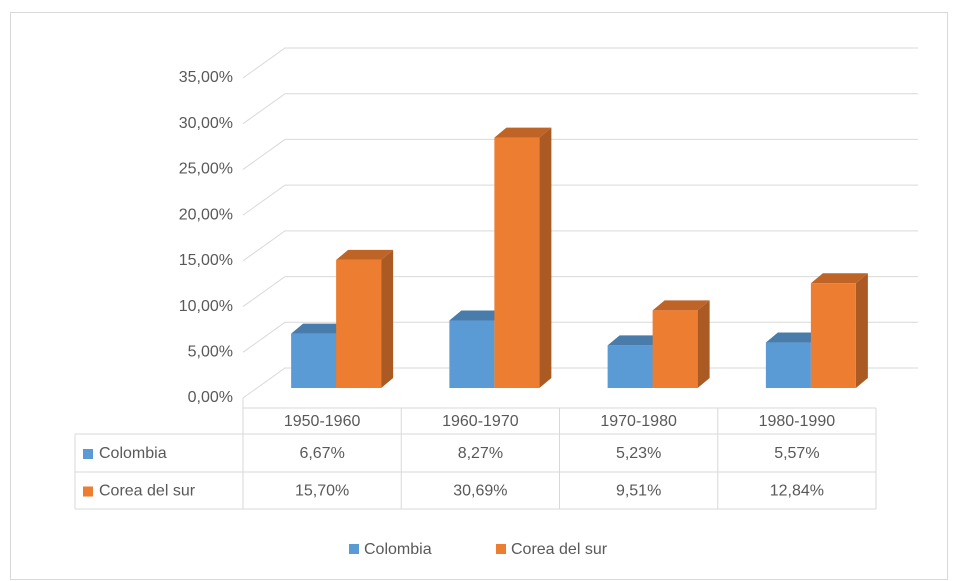  I want to click on table-cell: 15,70%, so click(322, 491).